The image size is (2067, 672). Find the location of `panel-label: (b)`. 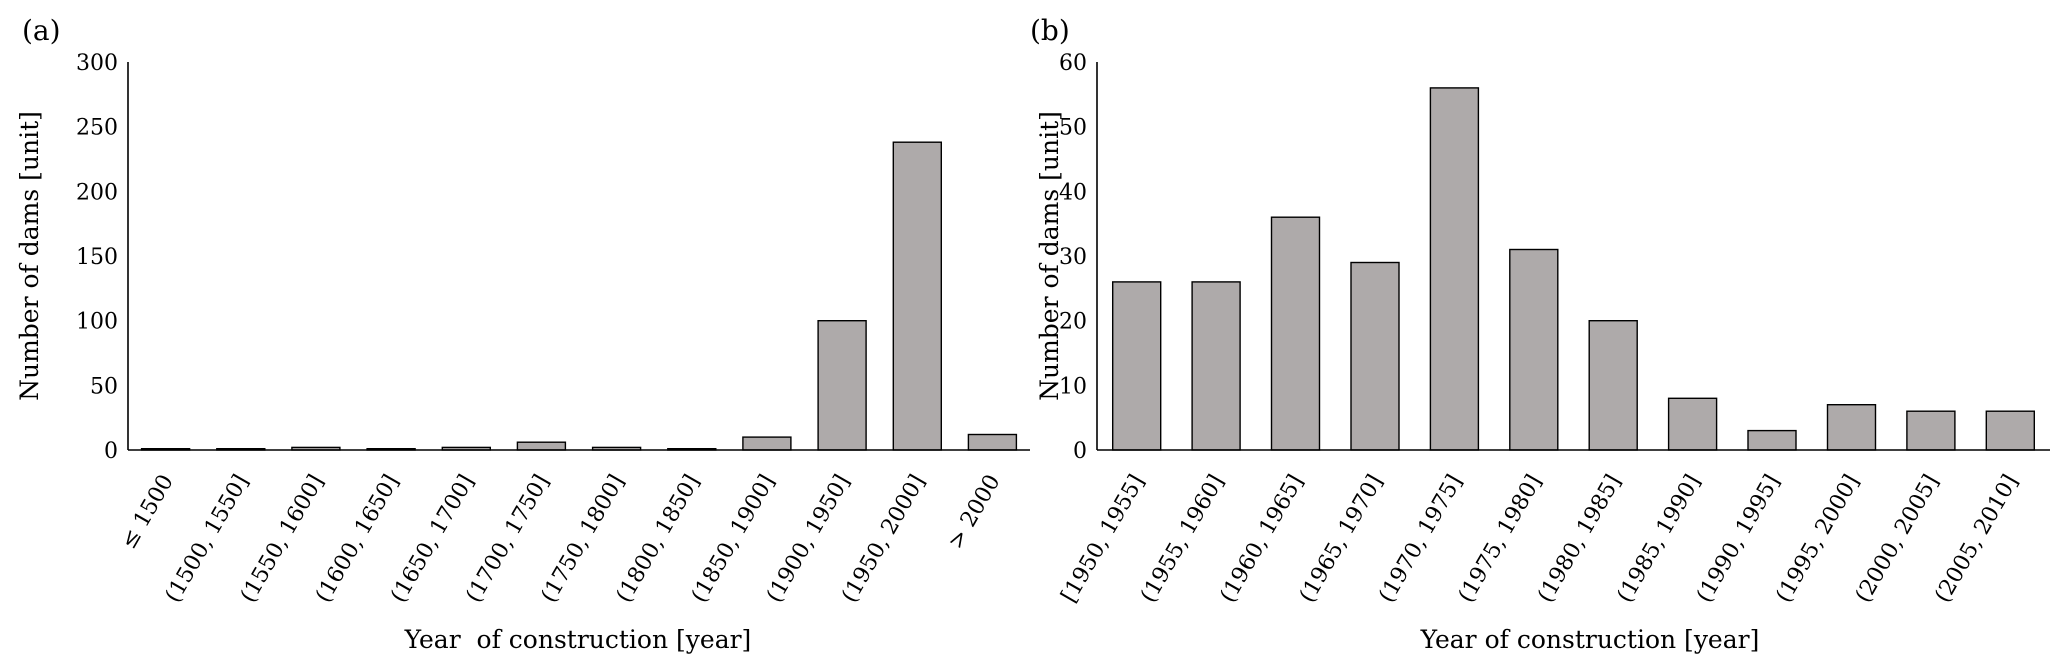

panel-label: (b) is located at coordinates (1050, 30).